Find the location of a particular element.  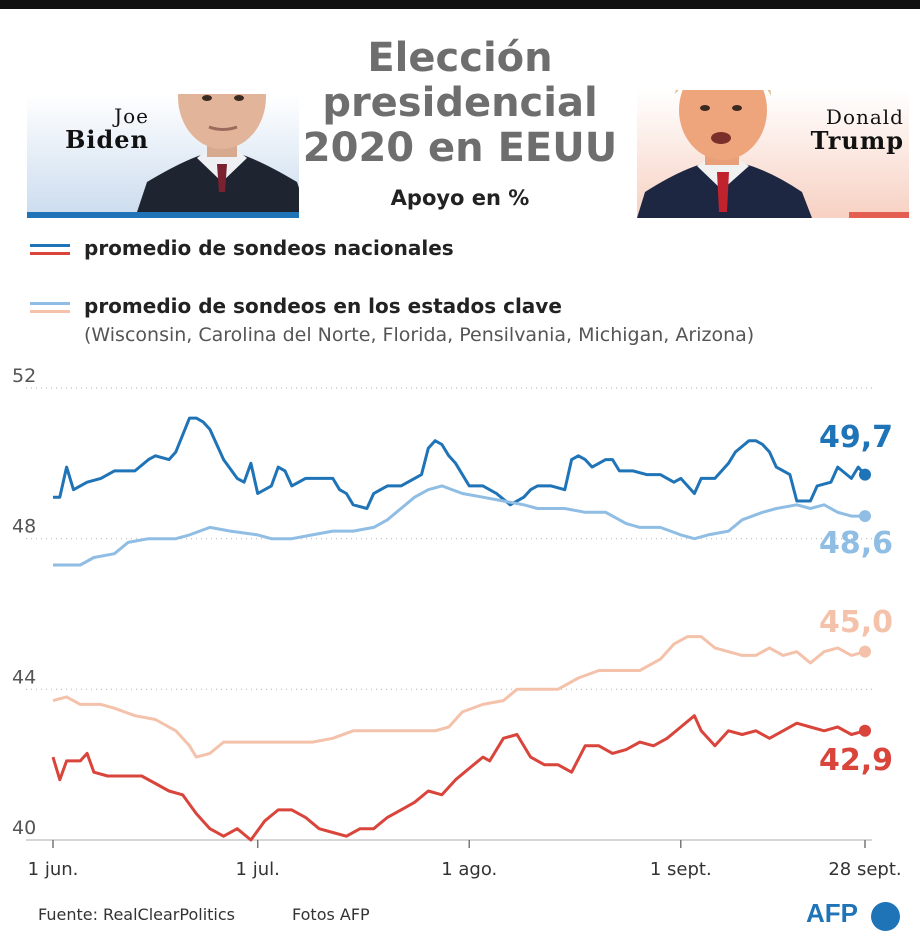

trump-card-accent is located at coordinates (879, 215).